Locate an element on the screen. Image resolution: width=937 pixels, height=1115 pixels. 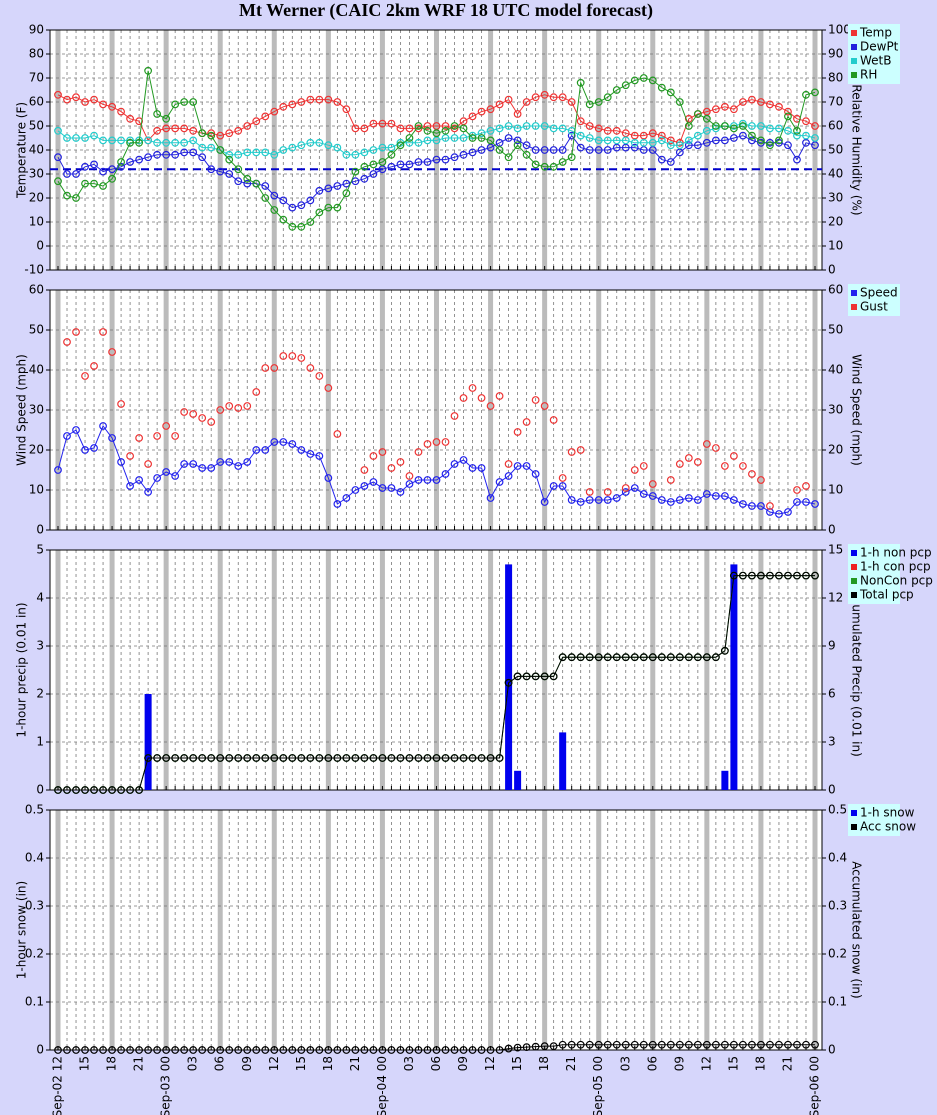
legend-label: 1-h snow is located at coordinates (887, 813).